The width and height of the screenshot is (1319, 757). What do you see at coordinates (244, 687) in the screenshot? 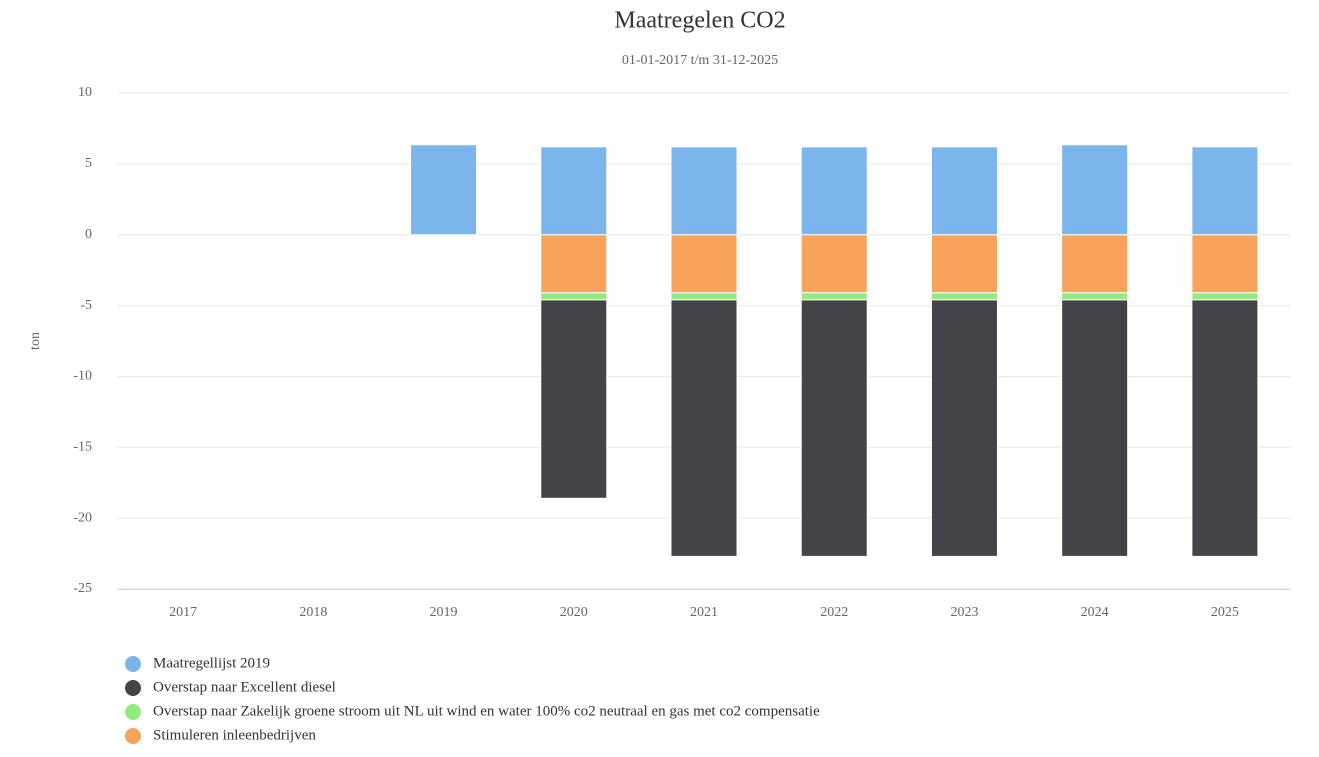
I see `legend-label: Overstap naar Excellent diesel` at bounding box center [244, 687].